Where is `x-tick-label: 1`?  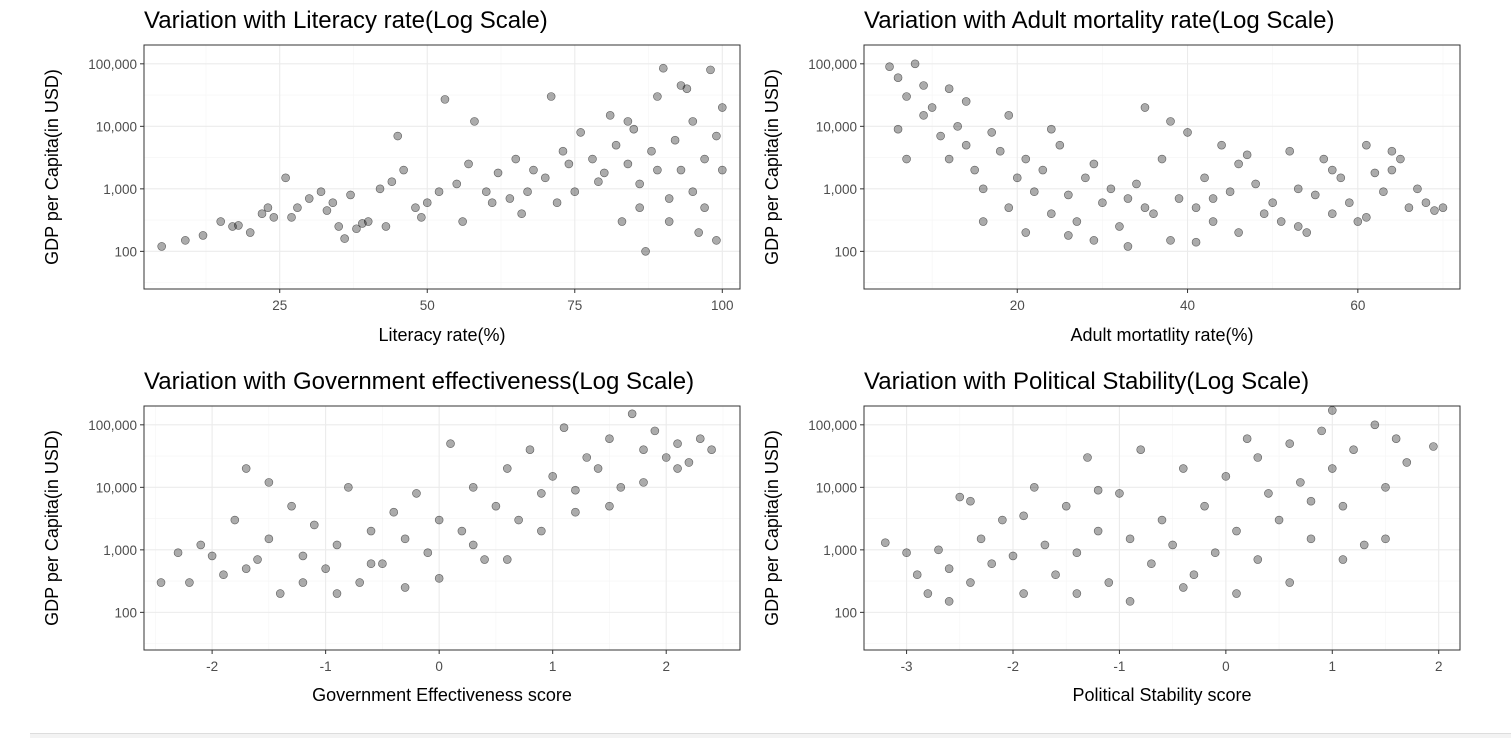
x-tick-label: 1 is located at coordinates (553, 666).